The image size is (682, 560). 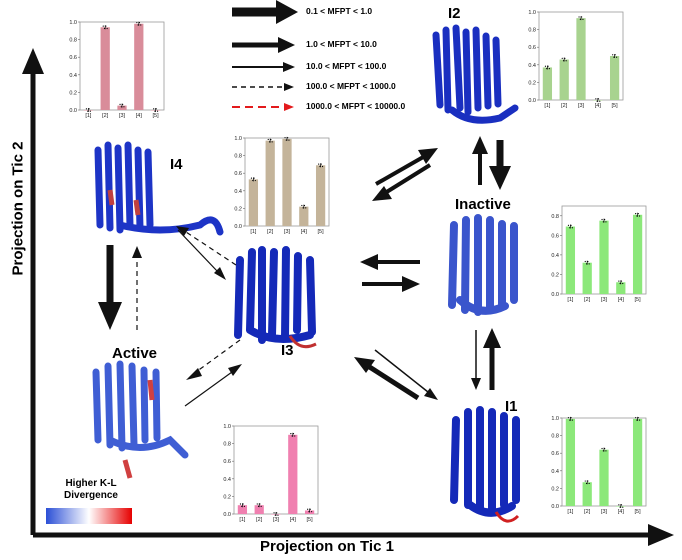 What do you see at coordinates (227, 427) in the screenshot?
I see `y-tick-label: 1.0` at bounding box center [227, 427].